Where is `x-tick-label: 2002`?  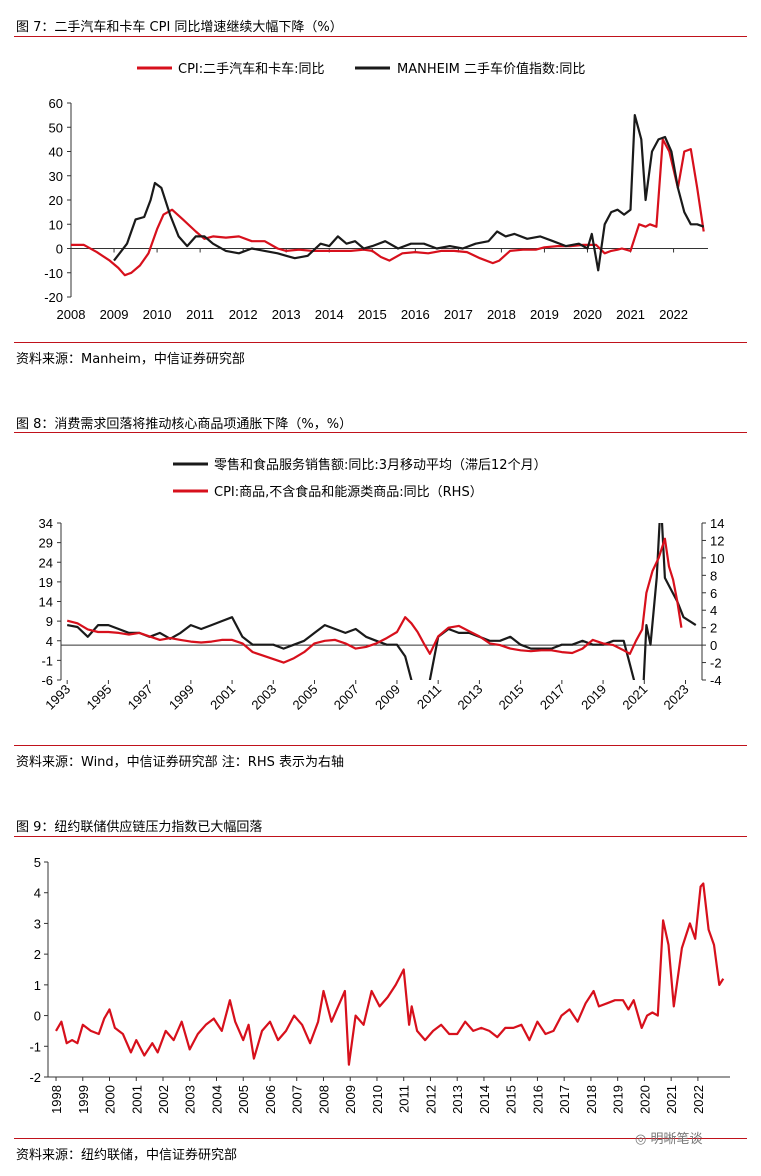
x-tick-label: 2002 is located at coordinates (163, 1099).